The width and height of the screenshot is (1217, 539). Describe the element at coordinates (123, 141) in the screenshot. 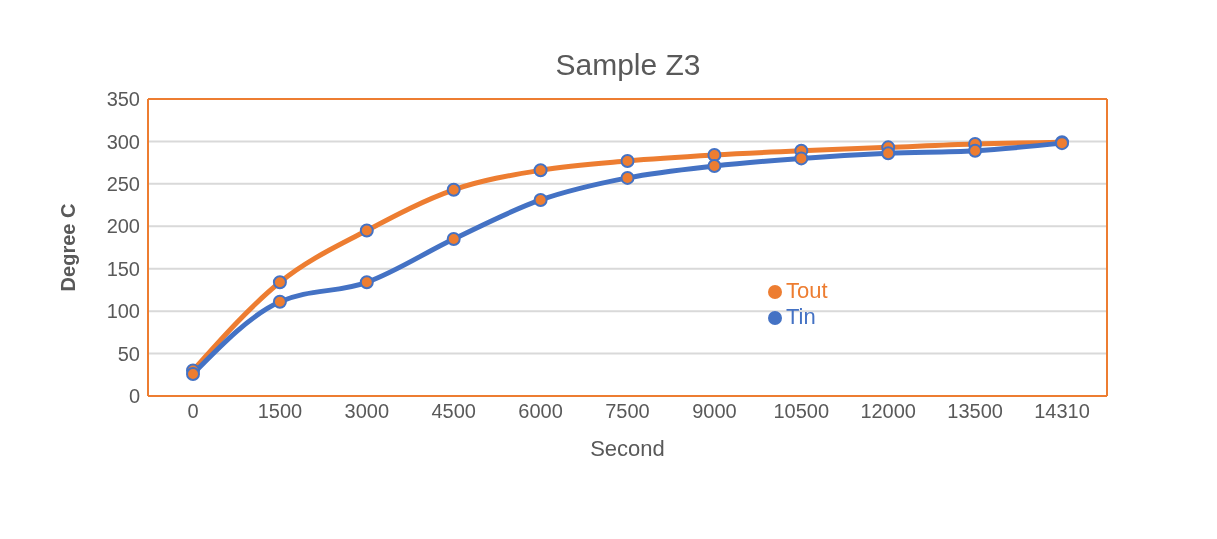

I see `y-tick-label: 300` at that location.